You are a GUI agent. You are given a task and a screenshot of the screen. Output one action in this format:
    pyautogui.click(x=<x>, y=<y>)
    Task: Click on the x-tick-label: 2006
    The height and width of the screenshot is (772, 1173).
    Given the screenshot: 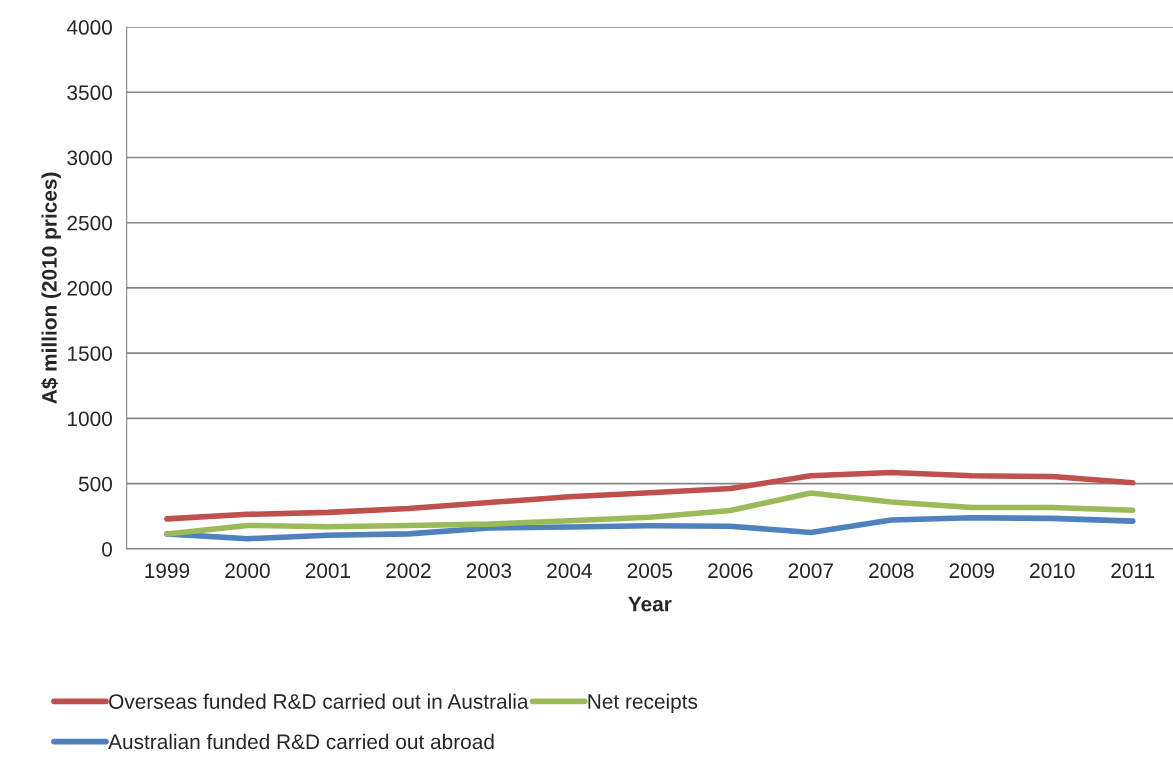 What is the action you would take?
    pyautogui.click(x=730, y=571)
    